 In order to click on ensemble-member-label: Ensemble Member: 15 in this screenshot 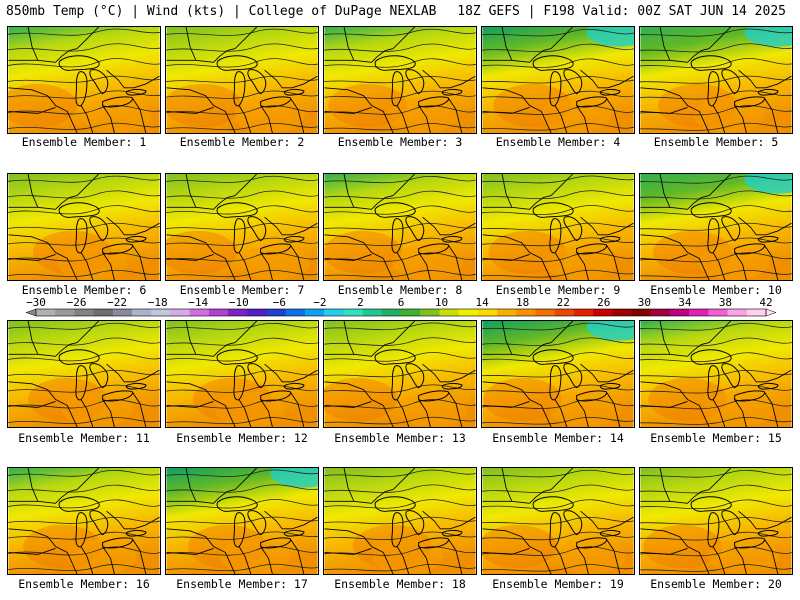, I will do `click(716, 438)`.